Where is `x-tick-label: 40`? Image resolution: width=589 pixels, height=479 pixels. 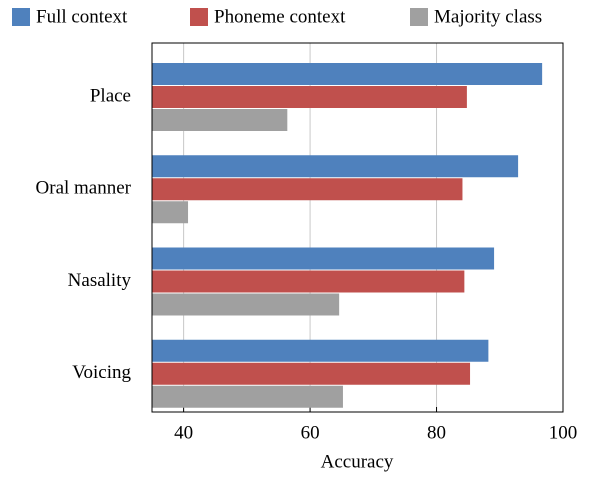 x-tick-label: 40 is located at coordinates (183, 432).